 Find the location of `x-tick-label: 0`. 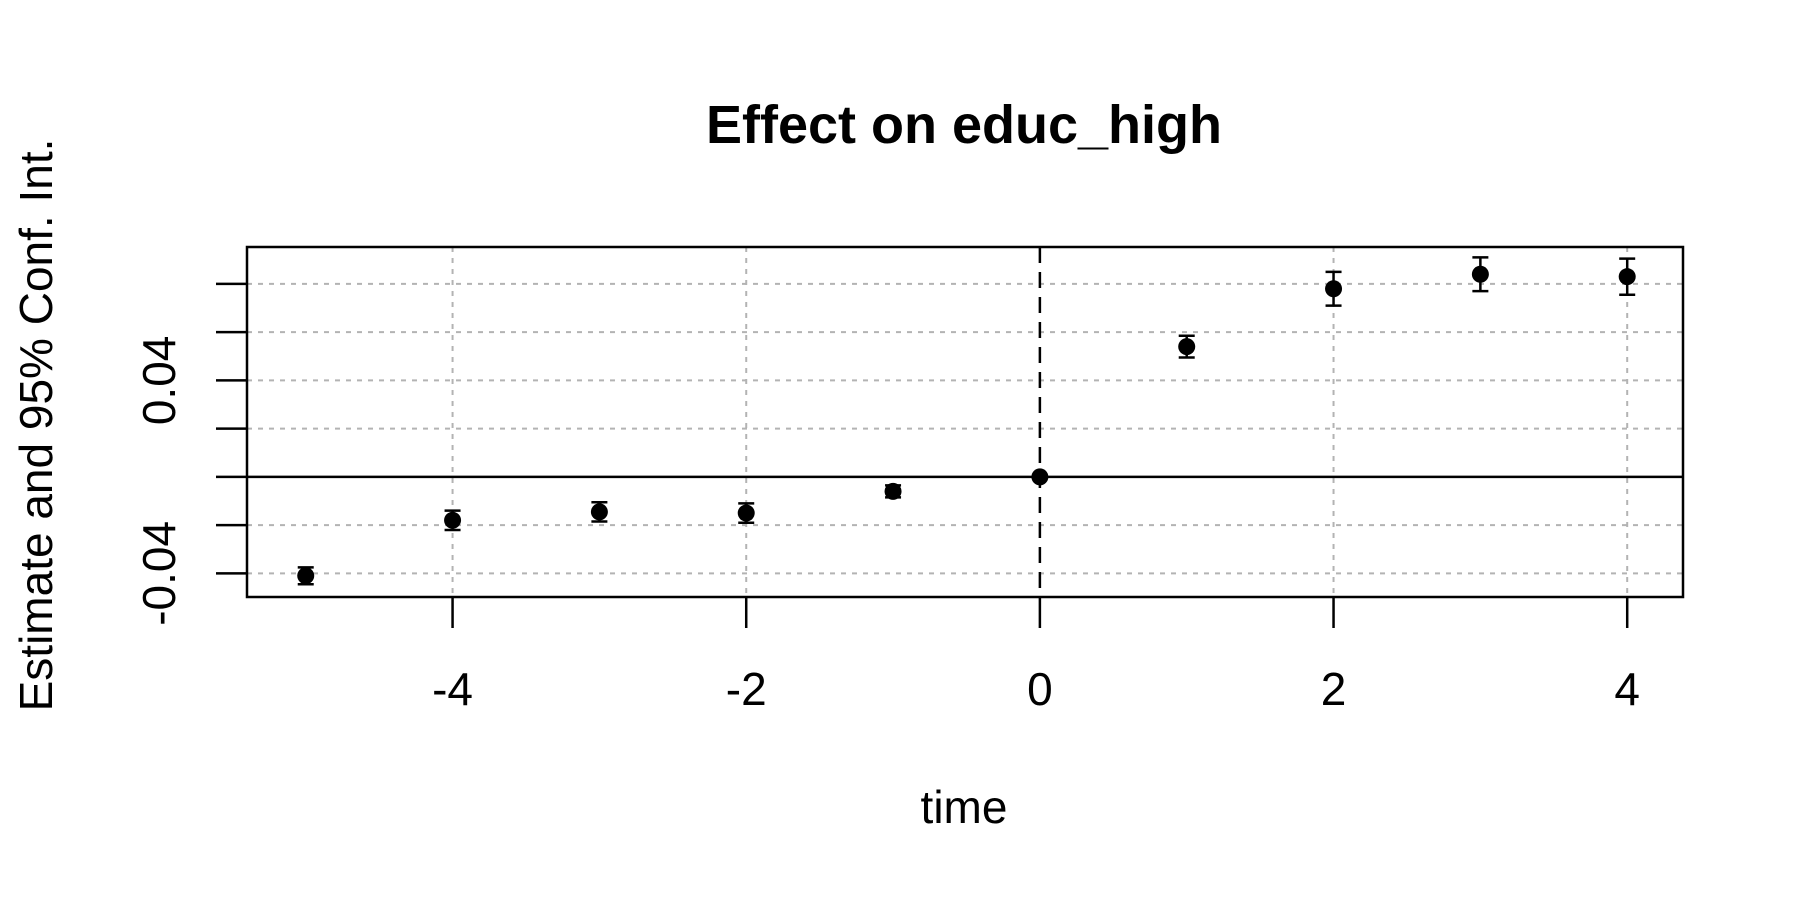

x-tick-label: 0 is located at coordinates (1040, 689).